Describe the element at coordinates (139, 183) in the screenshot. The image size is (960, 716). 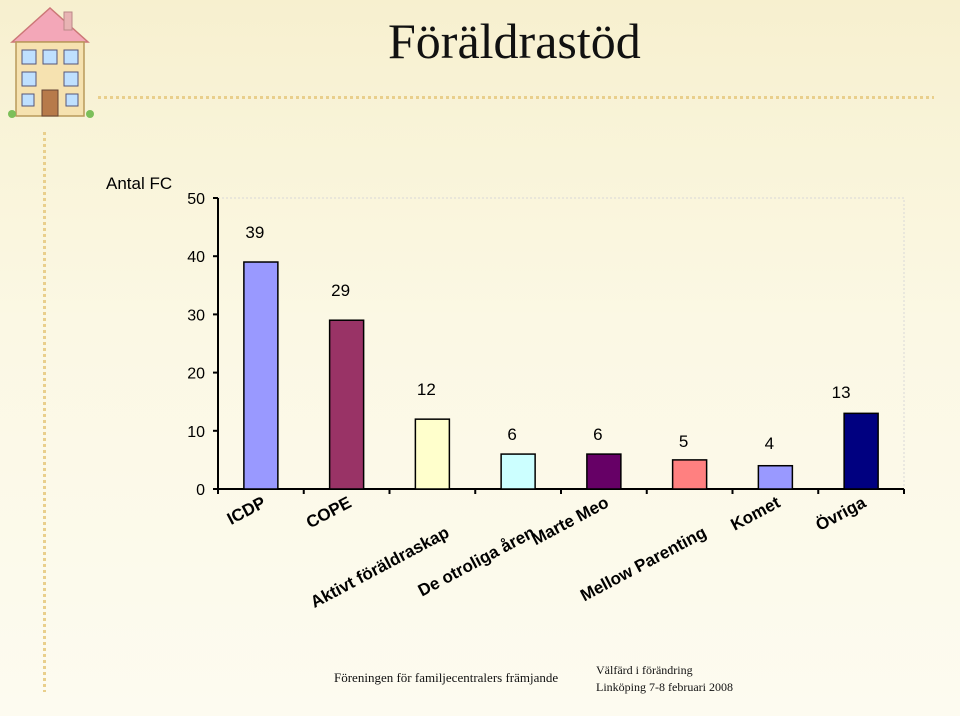
I see `y-axis-label: Antal FC` at that location.